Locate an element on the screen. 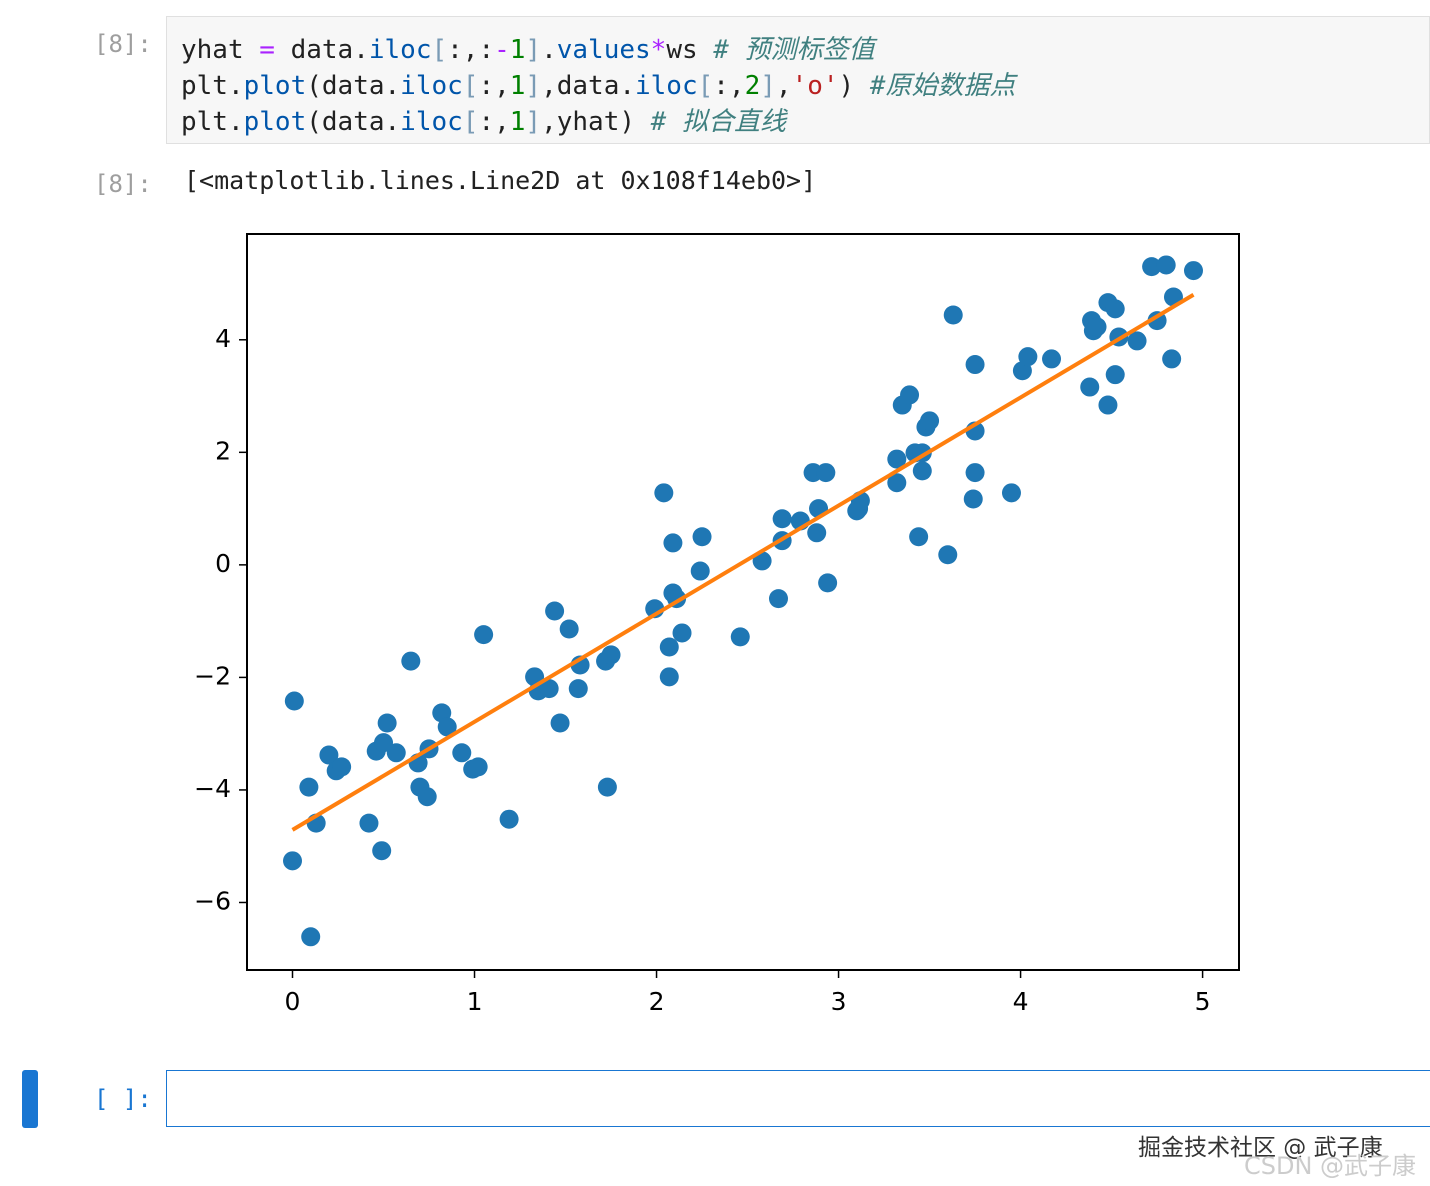  x-tick-label: 1 is located at coordinates (475, 1001).